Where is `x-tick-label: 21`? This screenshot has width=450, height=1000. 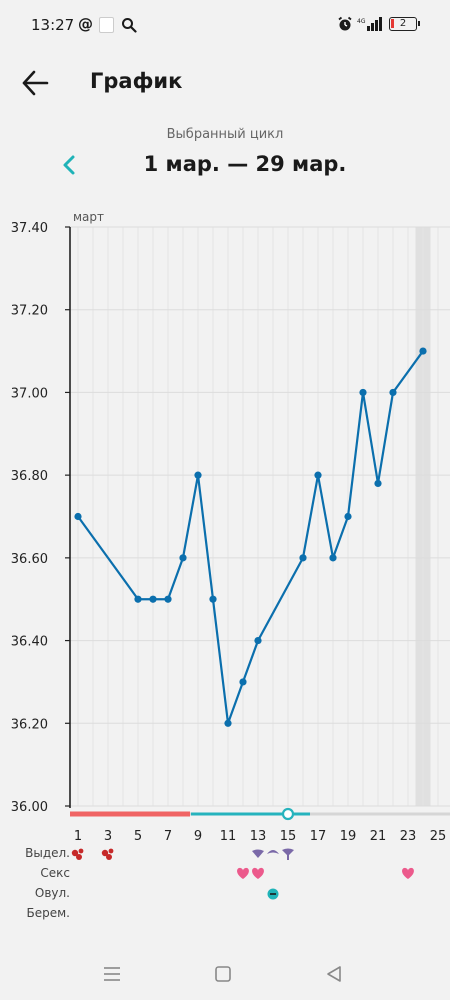
x-tick-label: 21 is located at coordinates (378, 836).